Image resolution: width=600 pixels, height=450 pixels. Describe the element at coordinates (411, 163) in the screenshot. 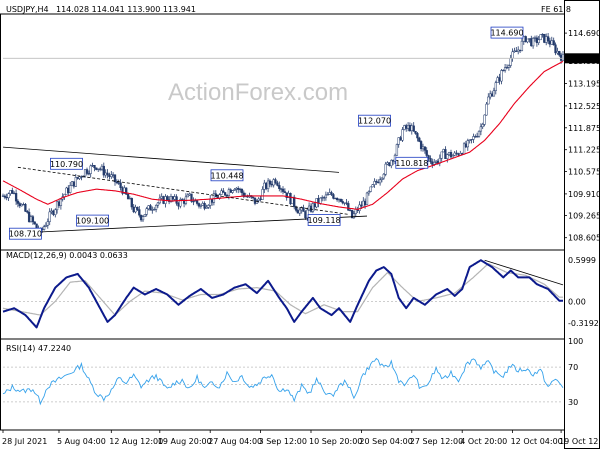

I see `price-annotation: 110.818` at that location.